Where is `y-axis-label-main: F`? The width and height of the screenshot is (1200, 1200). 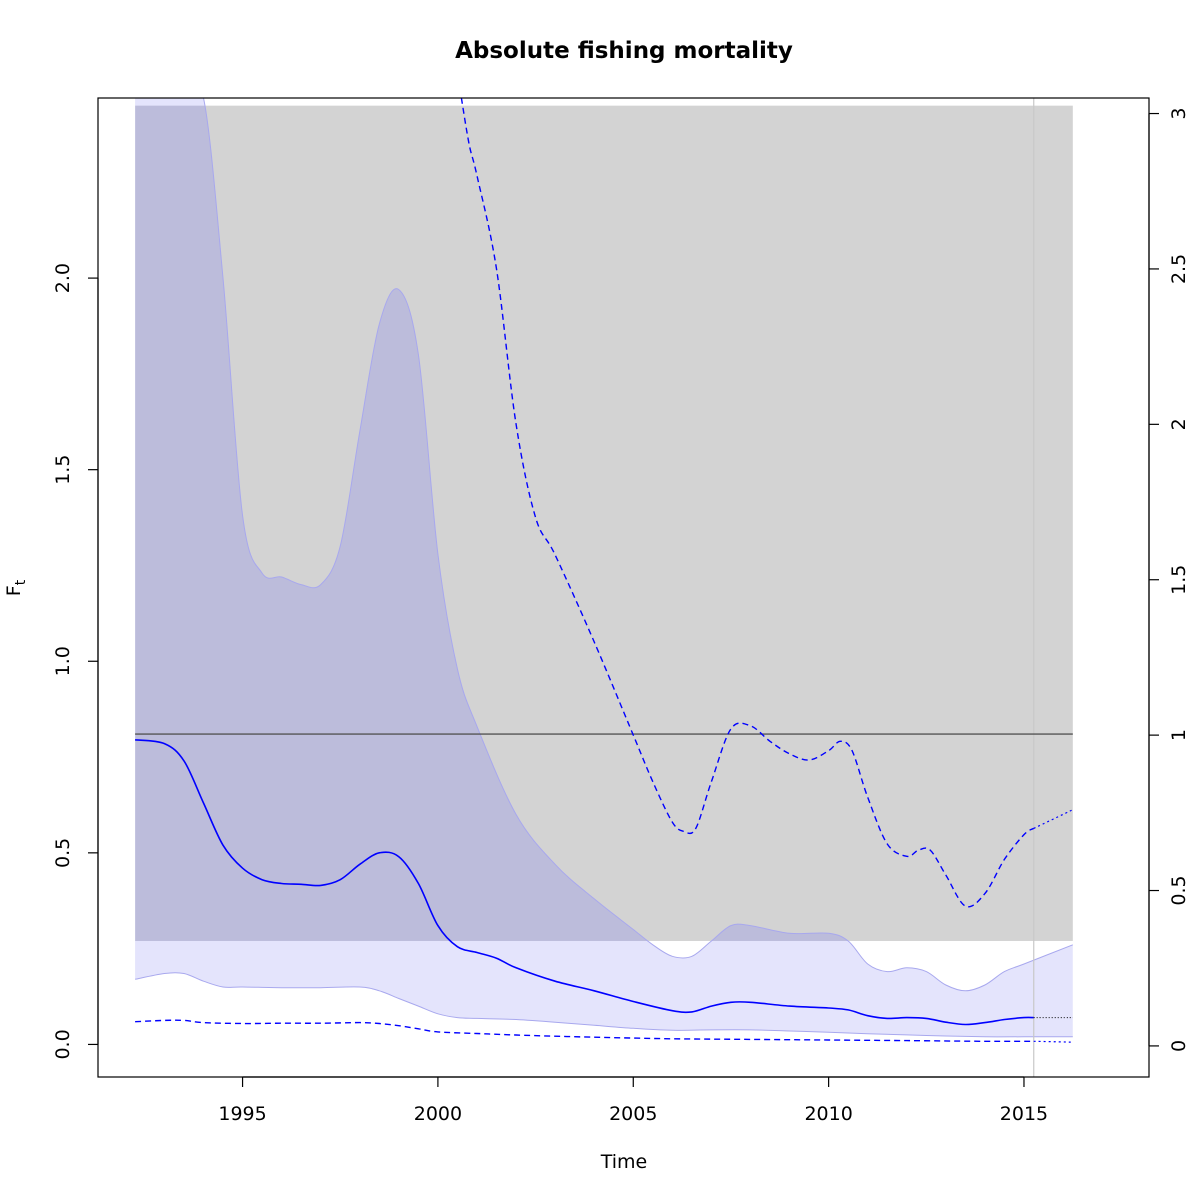 y-axis-label-main: F is located at coordinates (14, 590).